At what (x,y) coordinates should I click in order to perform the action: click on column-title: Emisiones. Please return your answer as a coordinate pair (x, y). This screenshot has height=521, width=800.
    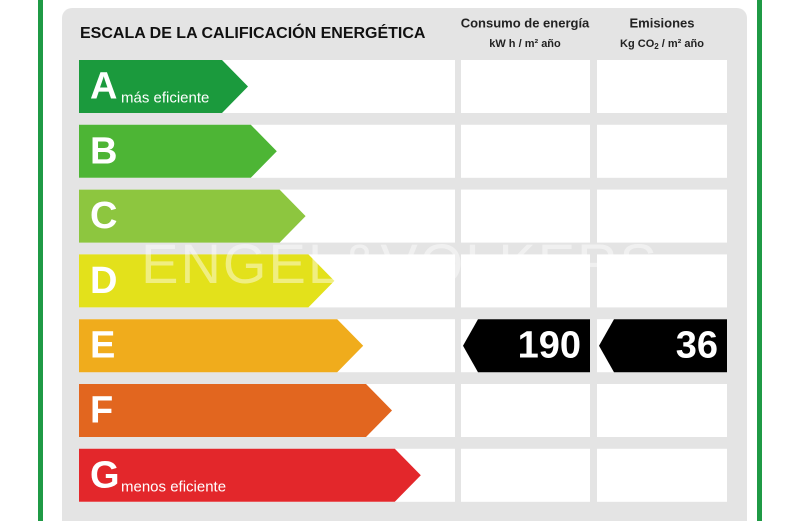
    Looking at the image, I should click on (661, 22).